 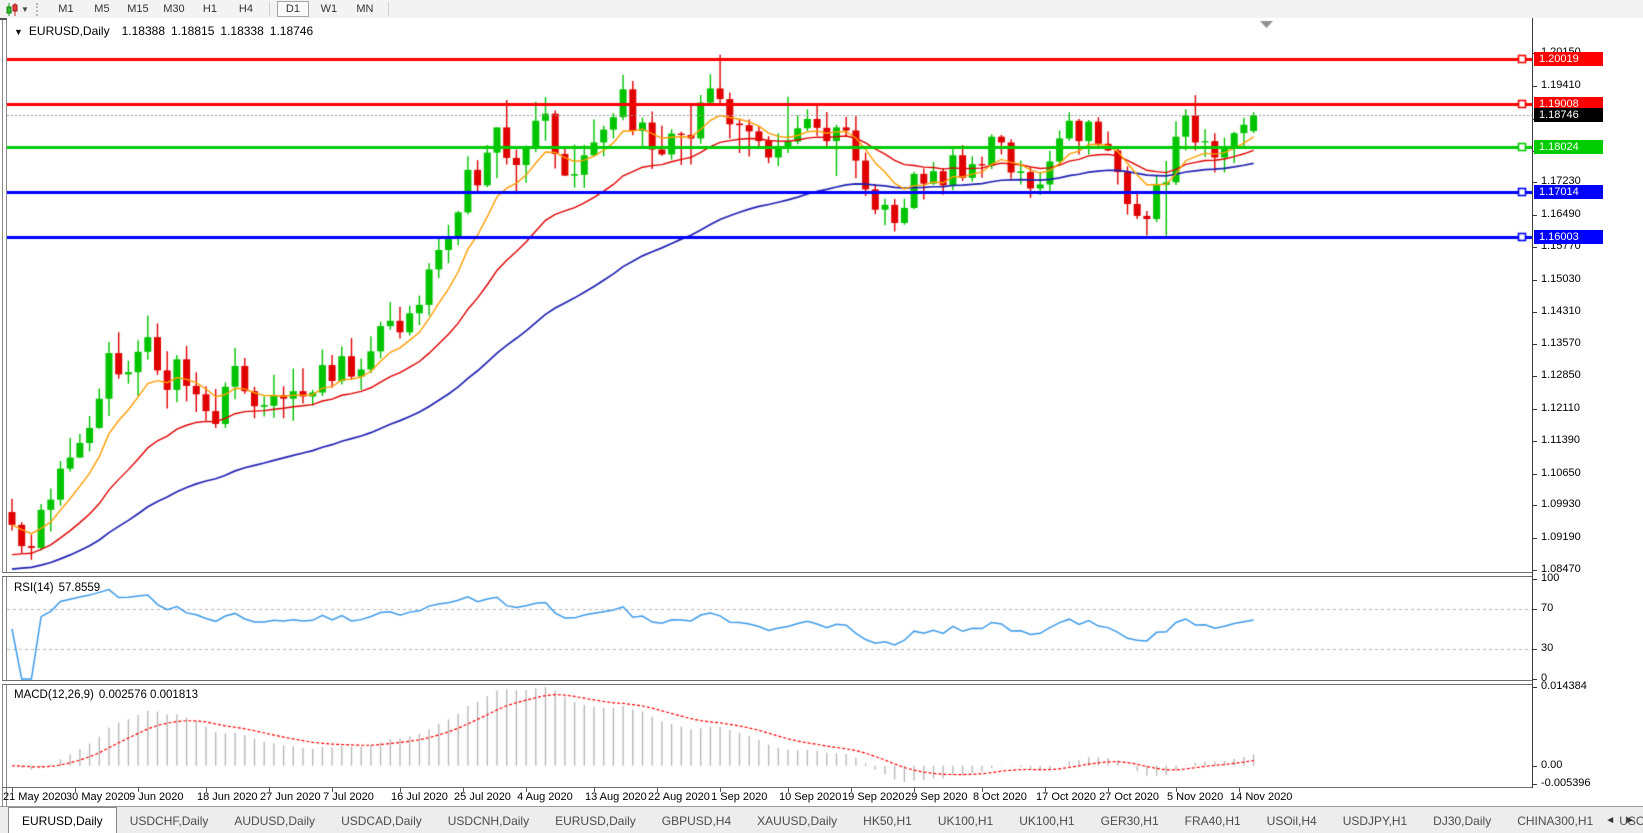 I want to click on chart-collapse-arrow: ▼, so click(x=18, y=32).